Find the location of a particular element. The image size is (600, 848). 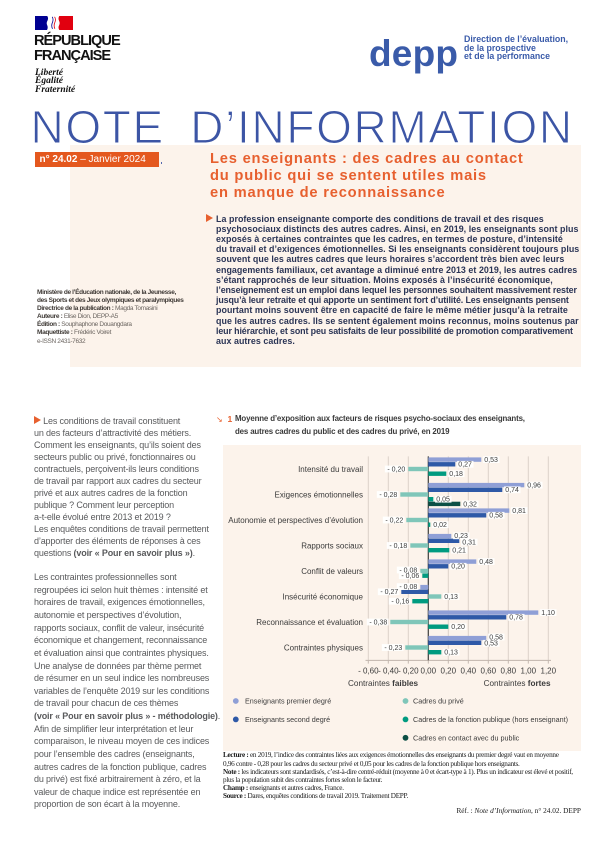

svg-text: 0,21 is located at coordinates (459, 551).